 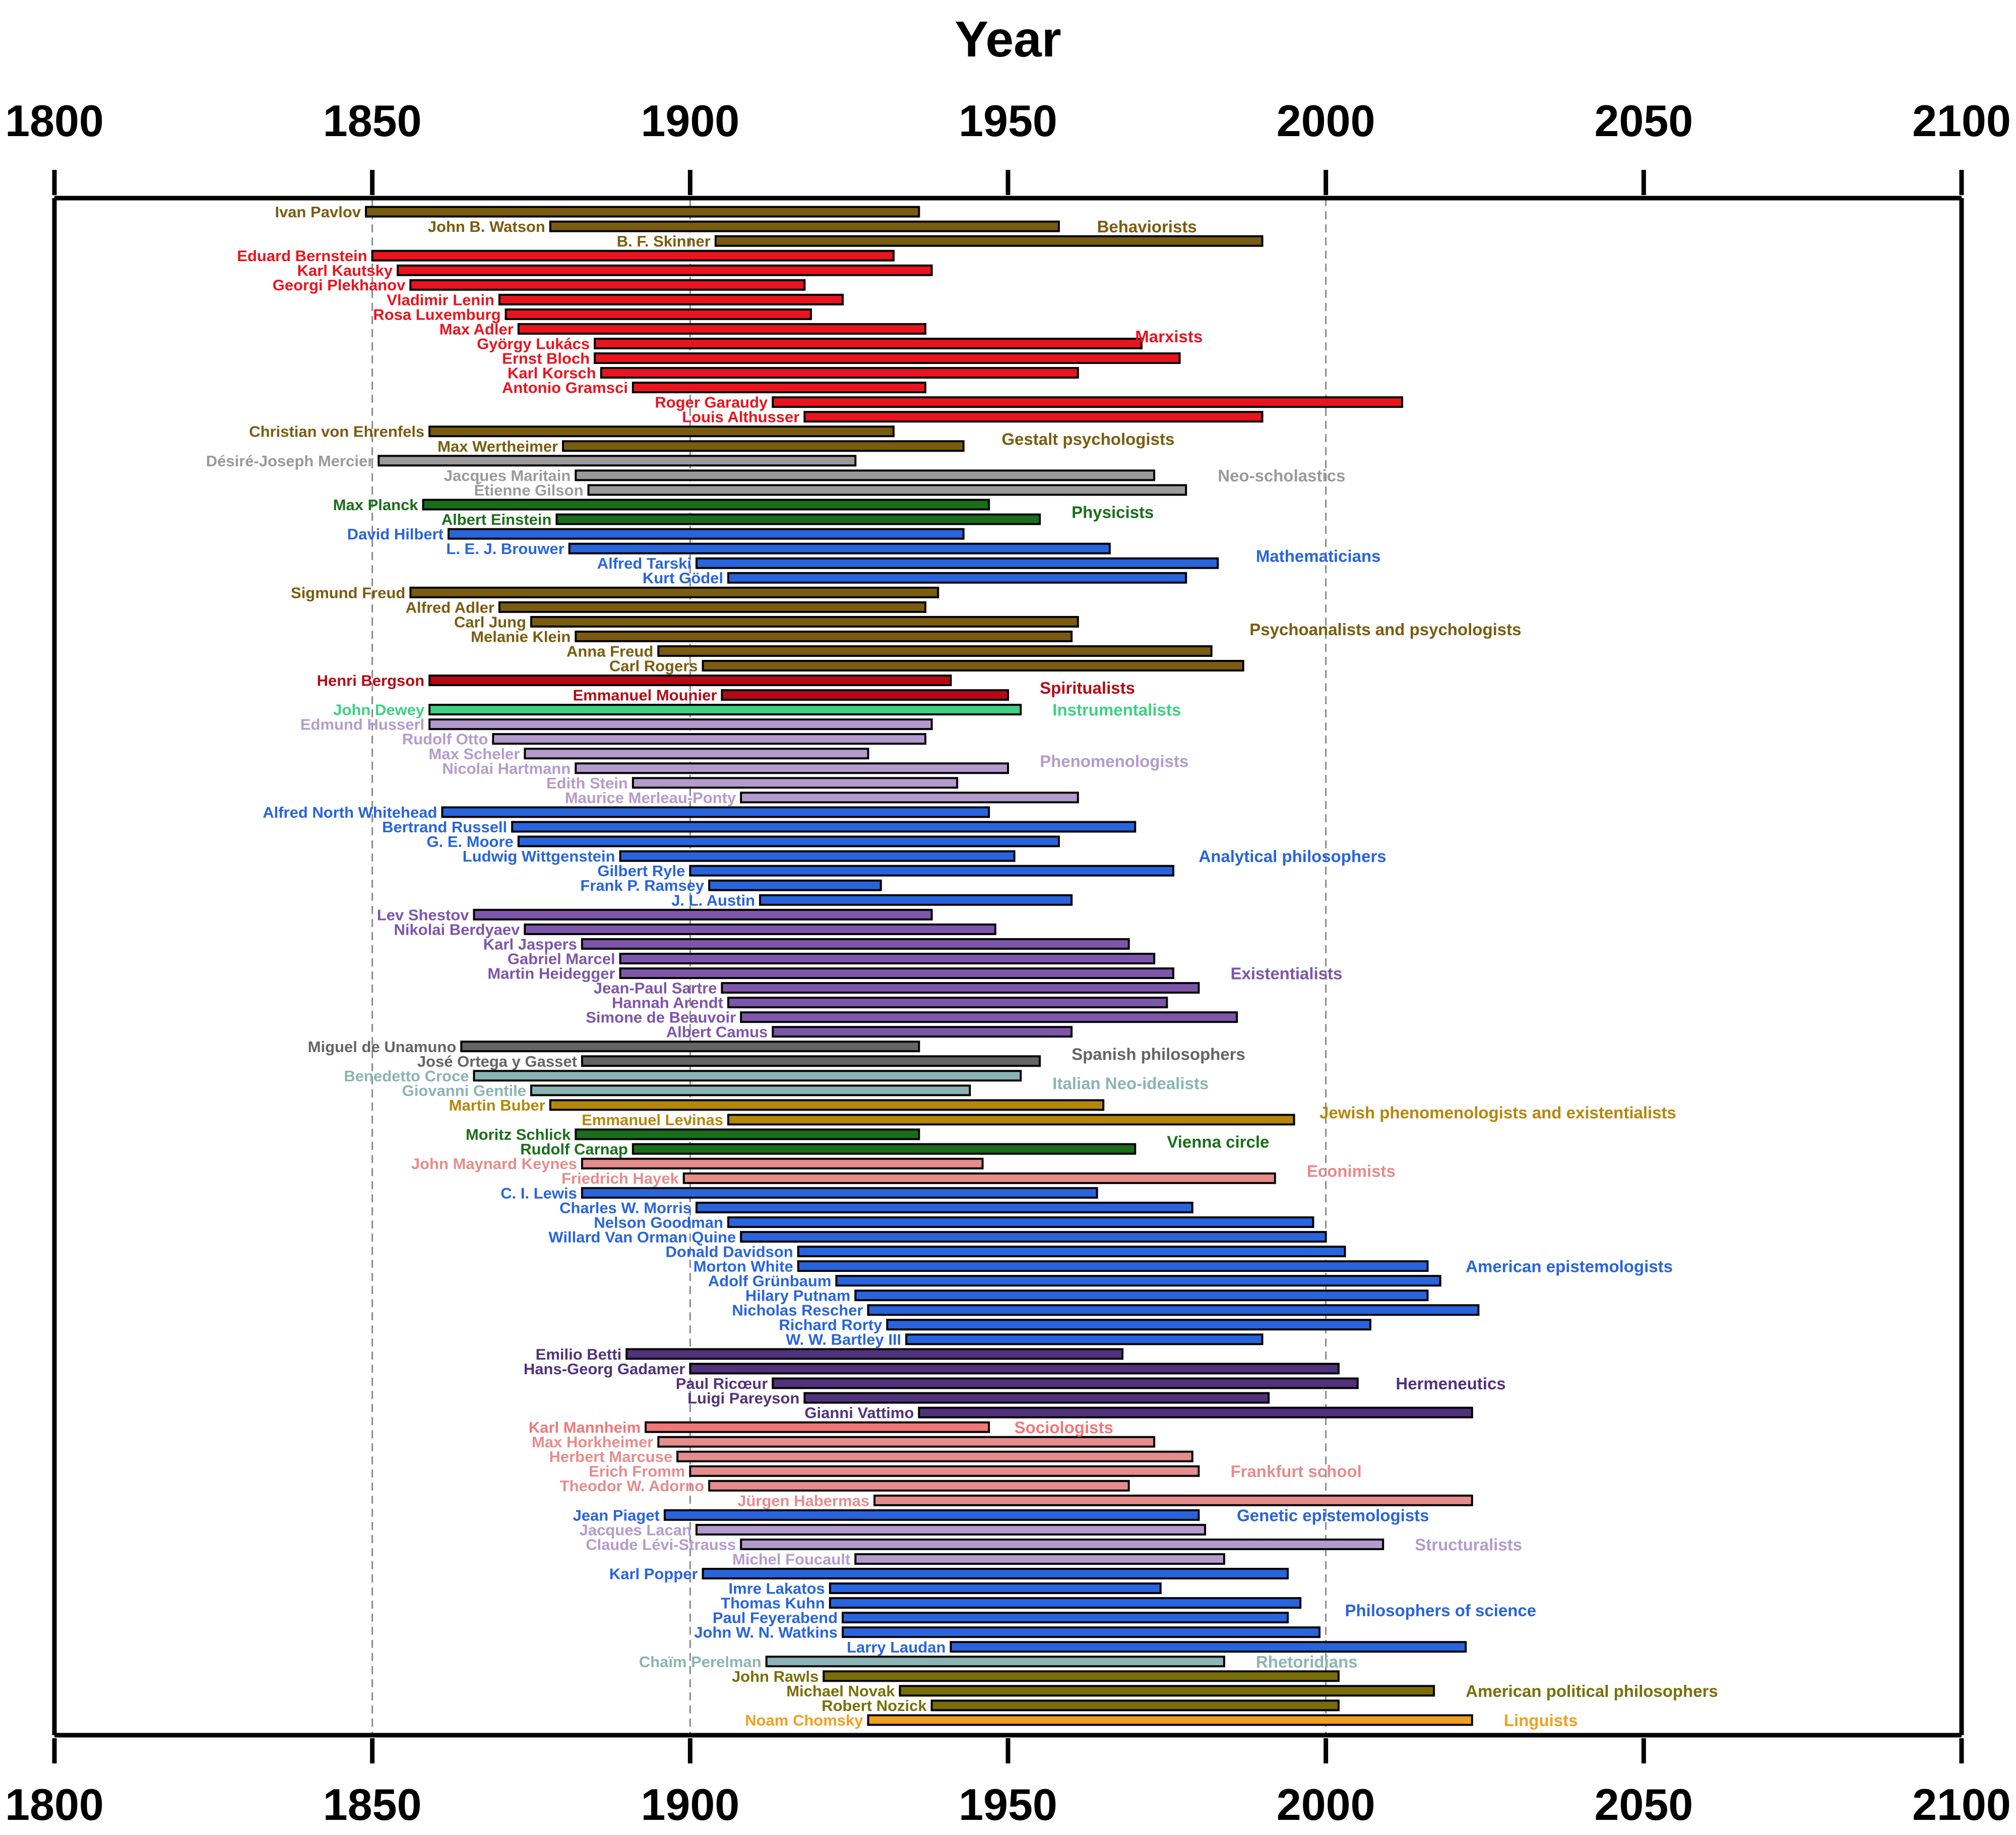 What do you see at coordinates (1295, 1471) in the screenshot?
I see `group-label: Frankfurt school` at bounding box center [1295, 1471].